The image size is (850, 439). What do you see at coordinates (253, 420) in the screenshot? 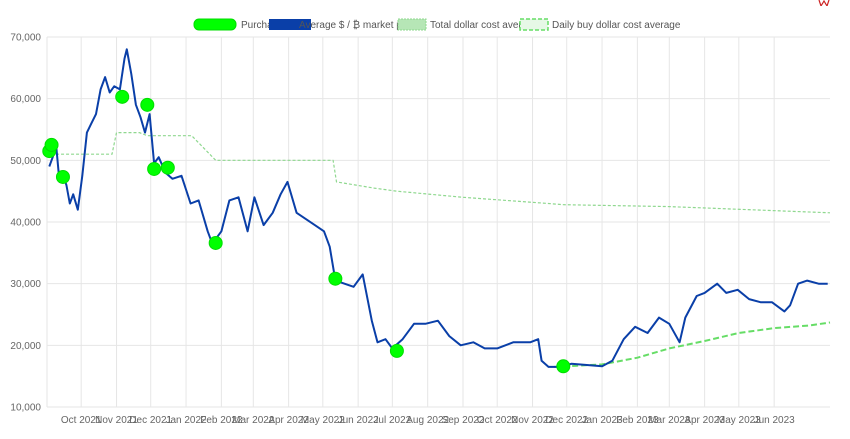
I see `x-tick-label: Mar 2022` at bounding box center [253, 420].